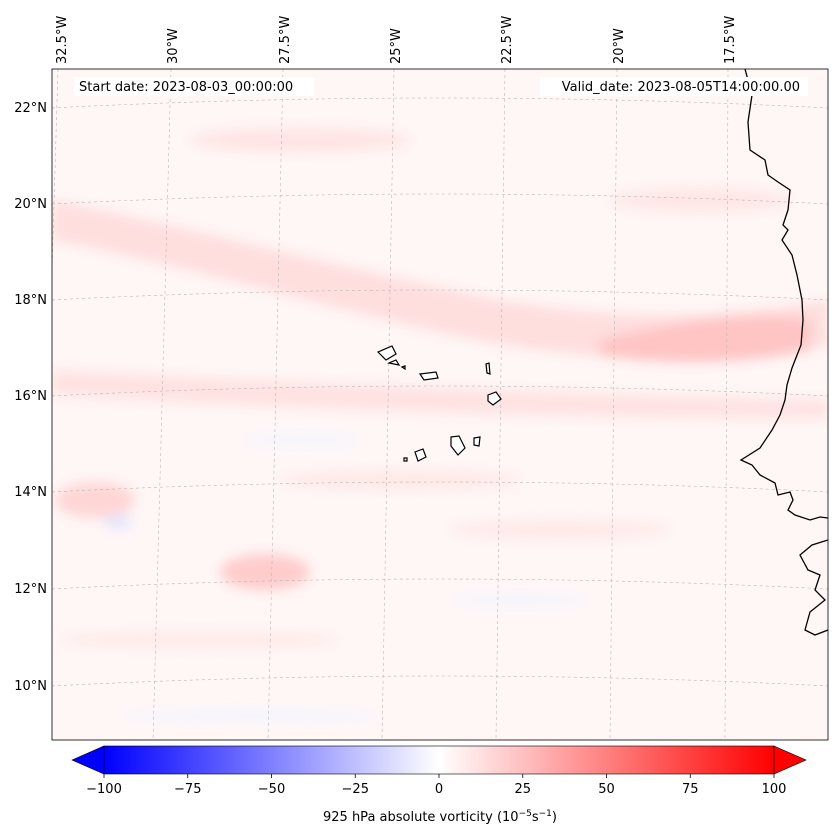 Image resolution: width=837 pixels, height=839 pixels. Describe the element at coordinates (396, 46) in the screenshot. I see `lon-label-25w: 25°W` at that location.